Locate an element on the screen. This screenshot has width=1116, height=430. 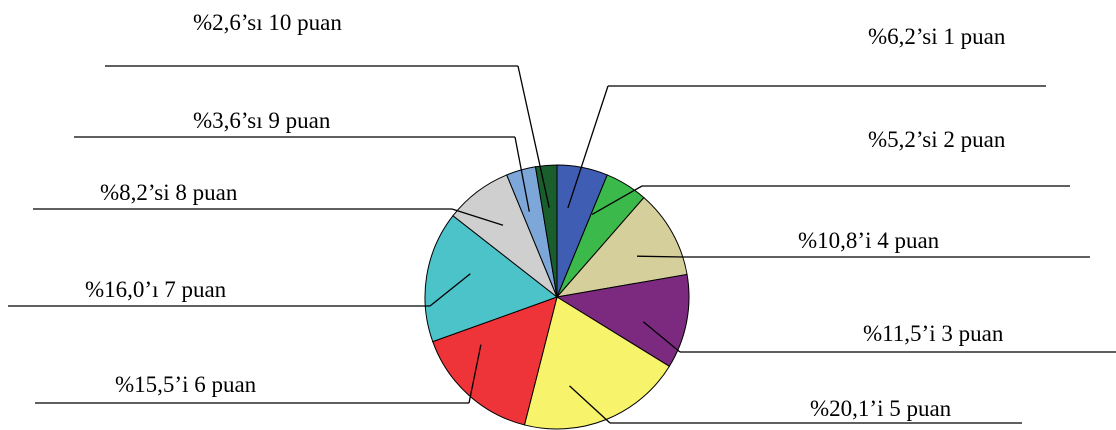
slice-label: %6,2’si 1 puan is located at coordinates (937, 36).